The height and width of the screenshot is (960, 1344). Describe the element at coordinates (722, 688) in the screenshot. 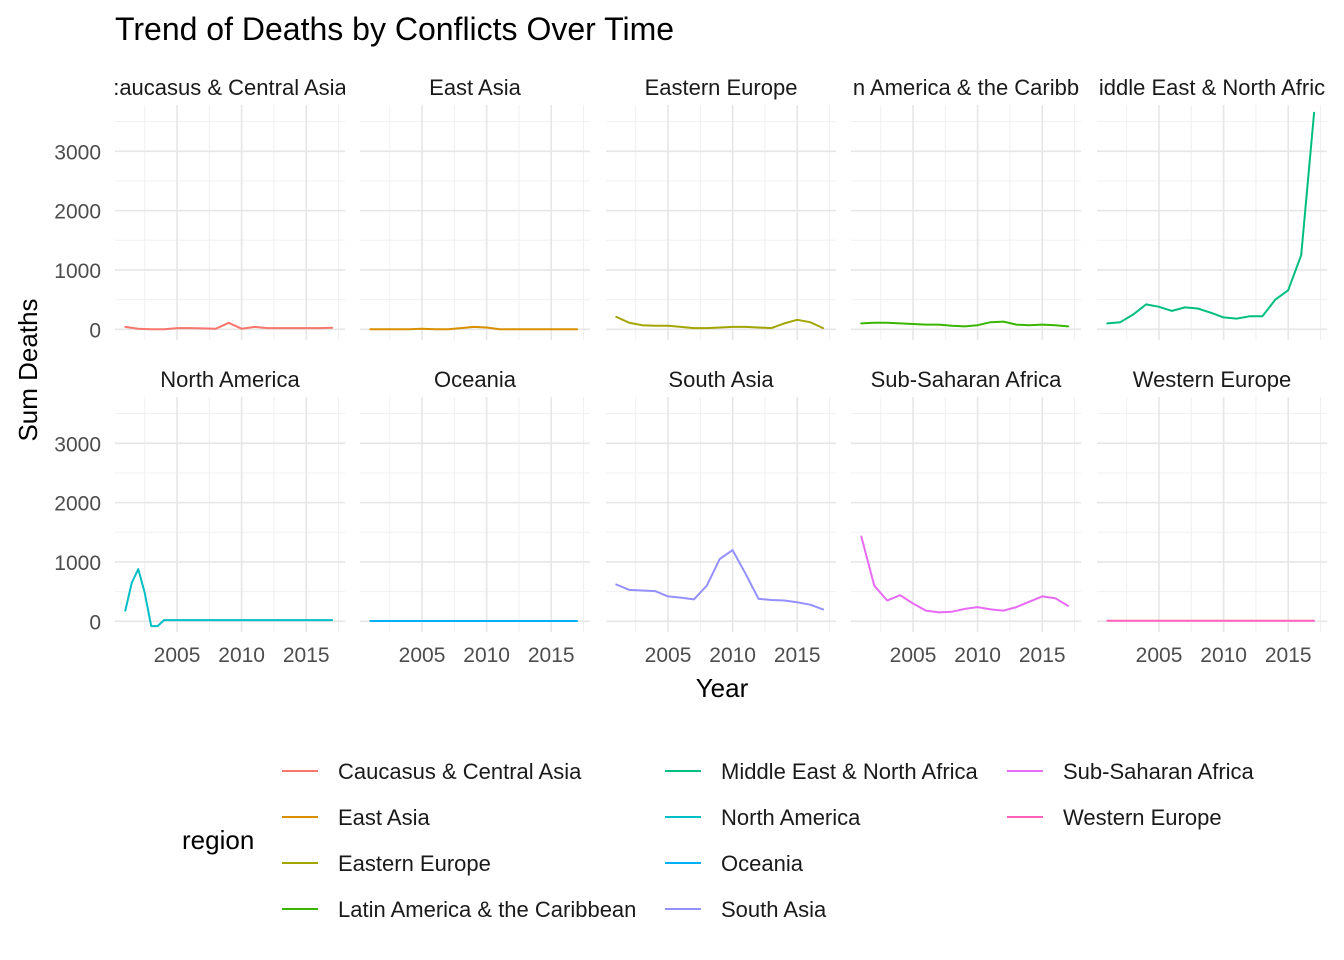

I see `x-axis-title: Year` at that location.